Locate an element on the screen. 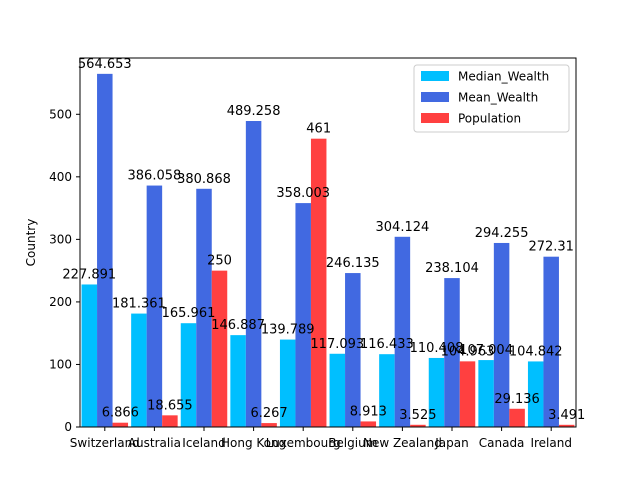  bar-value-label: 250 is located at coordinates (219, 261).